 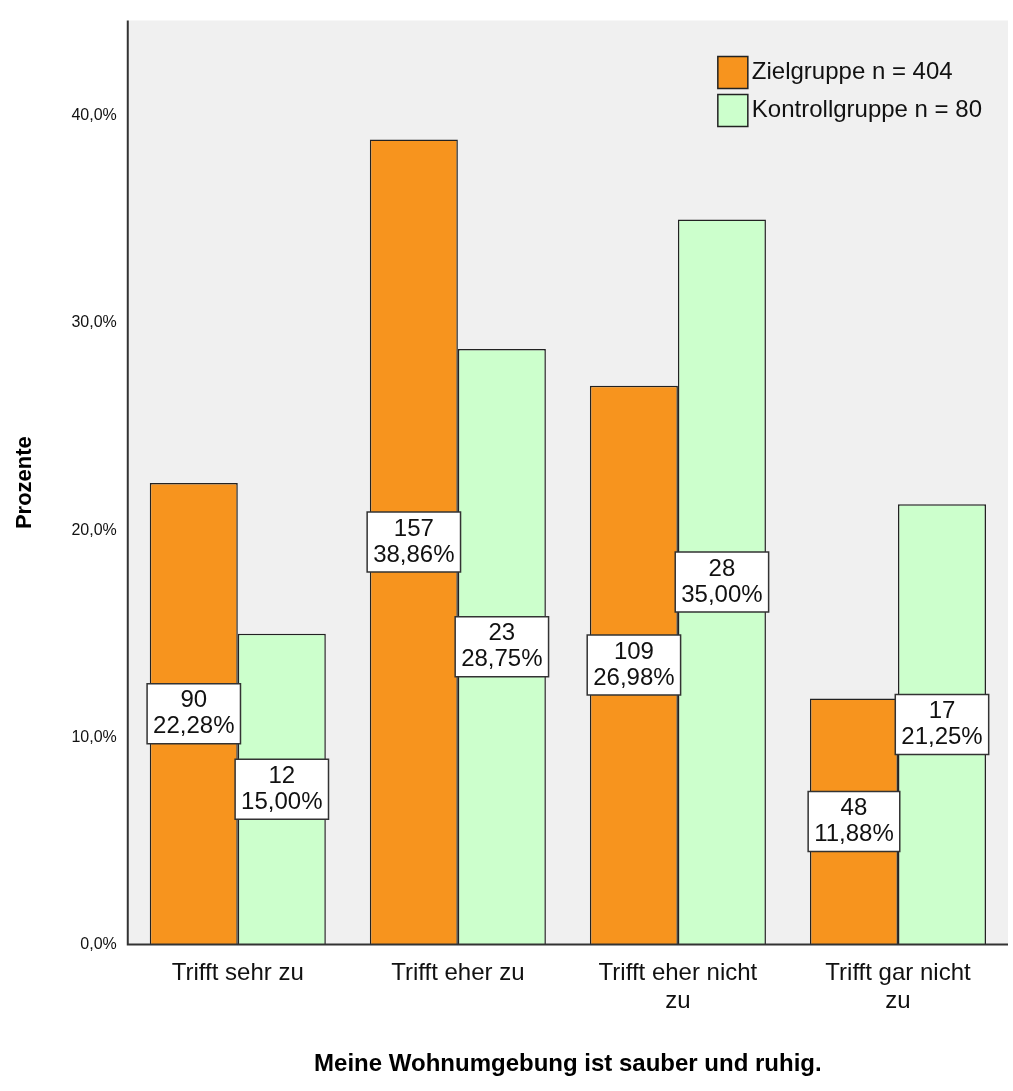 I want to click on y-tick-label: 10,0%, so click(x=94, y=736).